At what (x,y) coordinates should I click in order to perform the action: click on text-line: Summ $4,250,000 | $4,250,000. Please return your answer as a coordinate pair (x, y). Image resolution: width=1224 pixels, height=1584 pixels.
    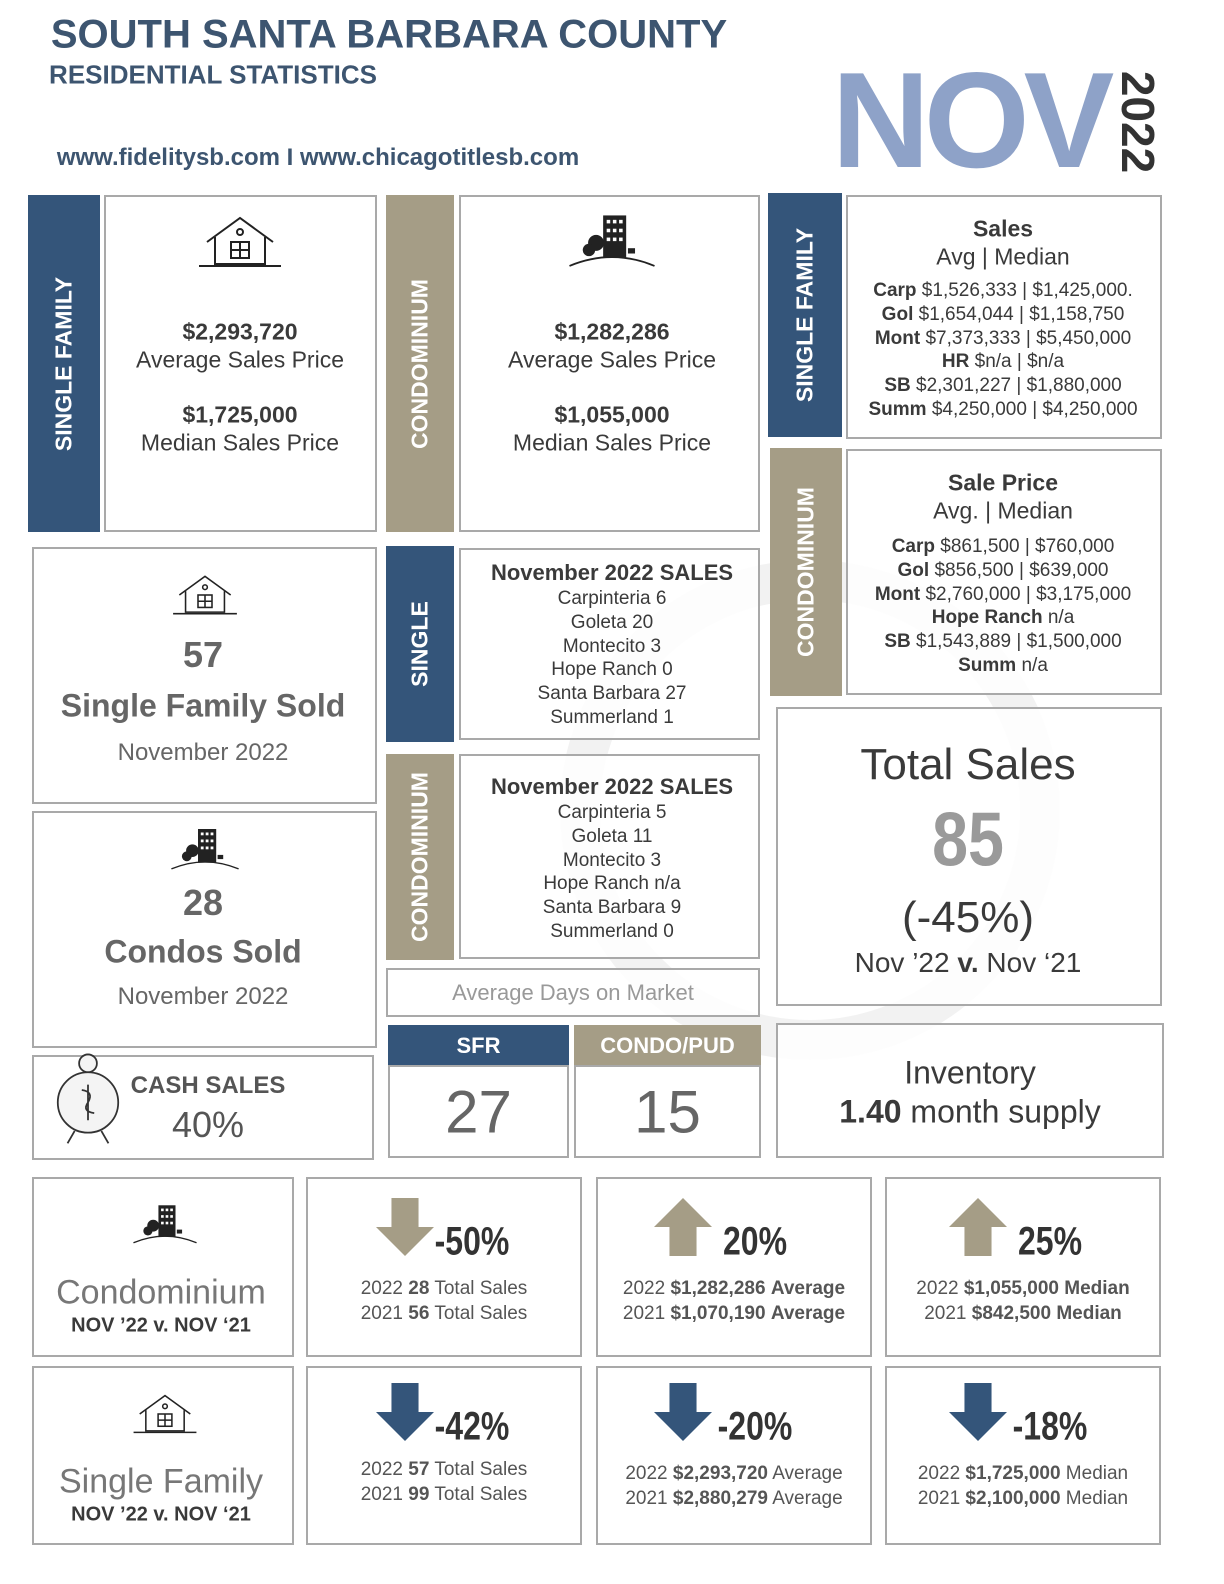
    Looking at the image, I should click on (1002, 410).